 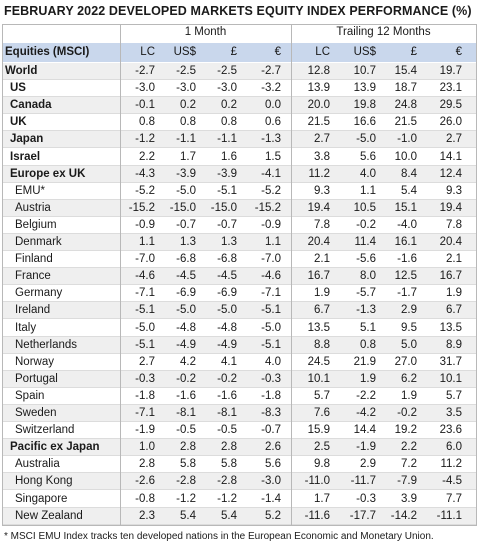 What do you see at coordinates (188, 361) in the screenshot?
I see `cell-value: 4.2` at bounding box center [188, 361].